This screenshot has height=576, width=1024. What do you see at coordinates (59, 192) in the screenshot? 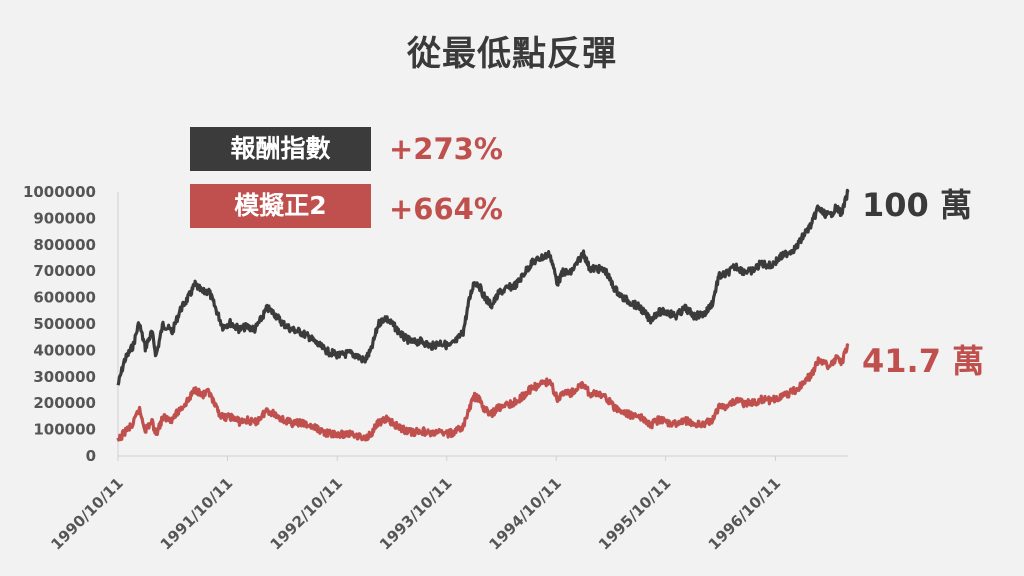
I see `y-tick-label: 1000000` at bounding box center [59, 192].